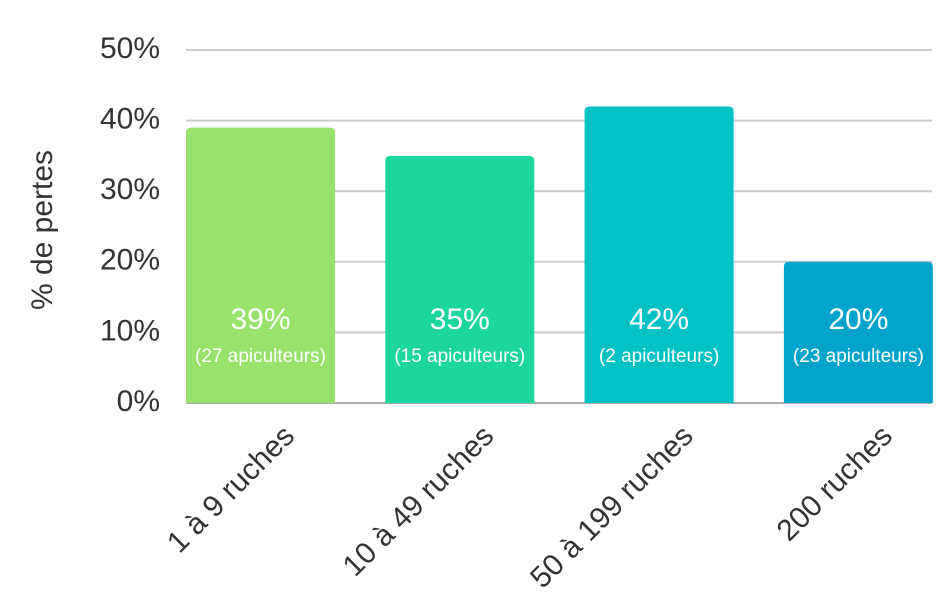  Describe the element at coordinates (260, 356) in the screenshot. I see `bar-note: (27 apiculteurs)` at that location.